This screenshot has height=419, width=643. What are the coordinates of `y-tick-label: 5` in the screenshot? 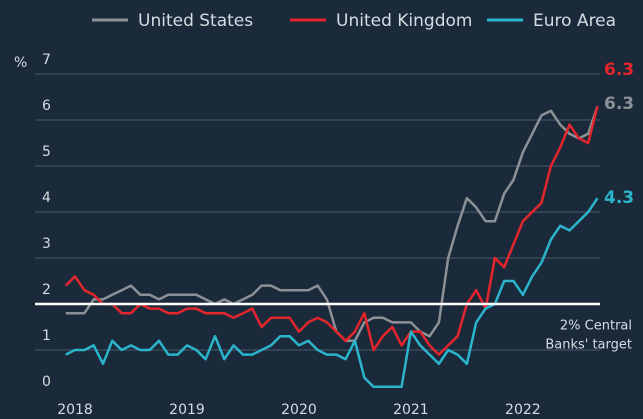 It's located at (46, 152).